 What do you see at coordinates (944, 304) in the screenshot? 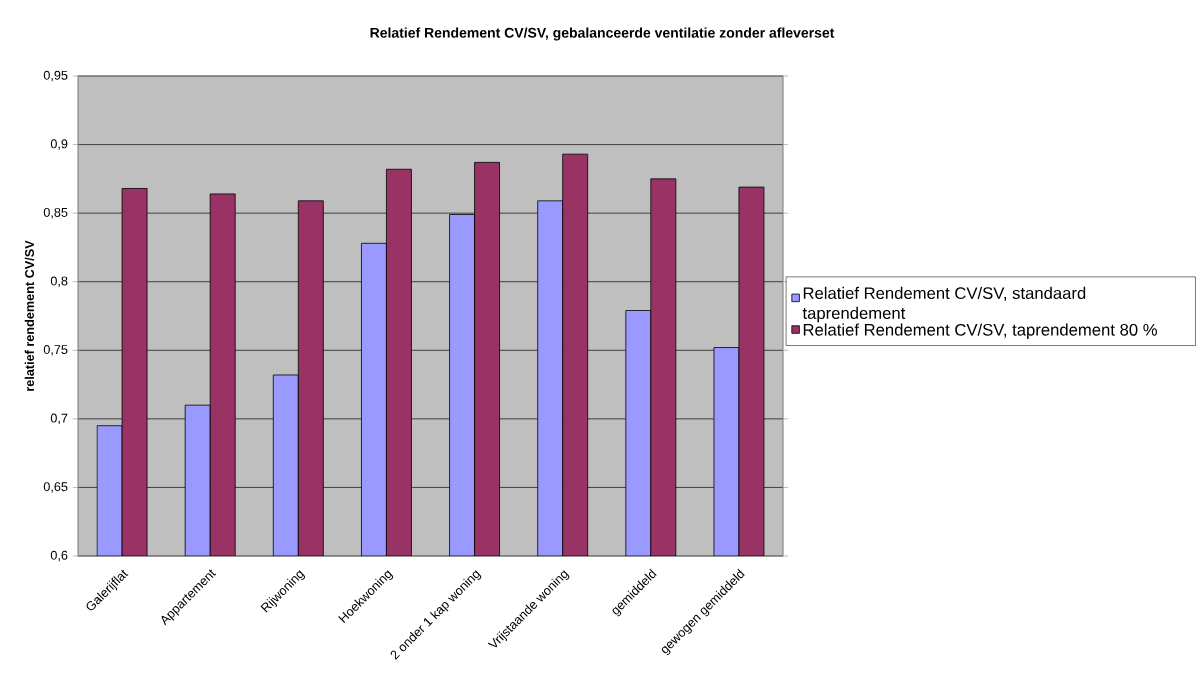
I see `legend-label: Relatief Rendement CV/SV, standaard taprendement` at bounding box center [944, 304].